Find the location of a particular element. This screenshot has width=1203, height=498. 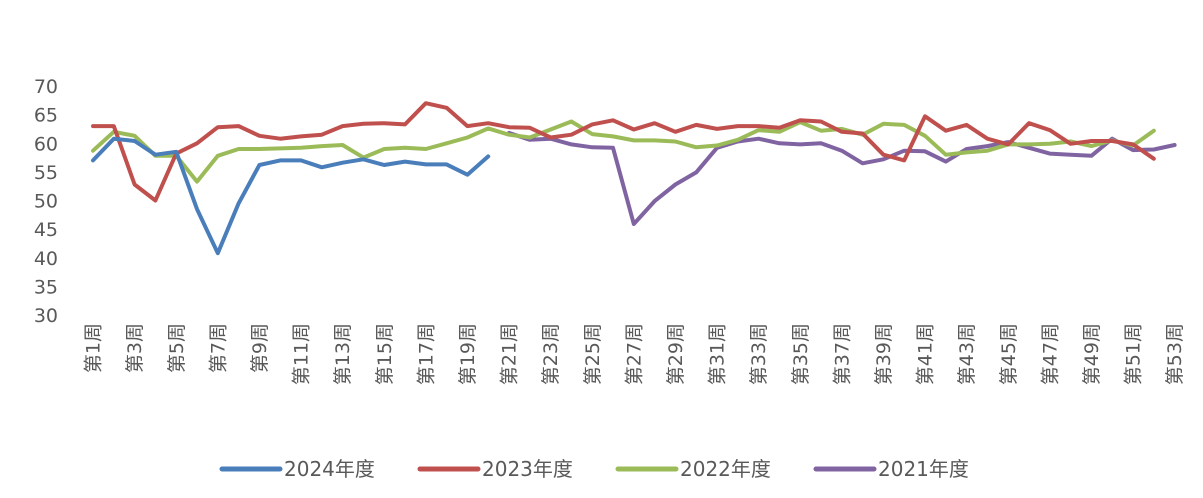

y-tick-label: 35 is located at coordinates (46, 287).